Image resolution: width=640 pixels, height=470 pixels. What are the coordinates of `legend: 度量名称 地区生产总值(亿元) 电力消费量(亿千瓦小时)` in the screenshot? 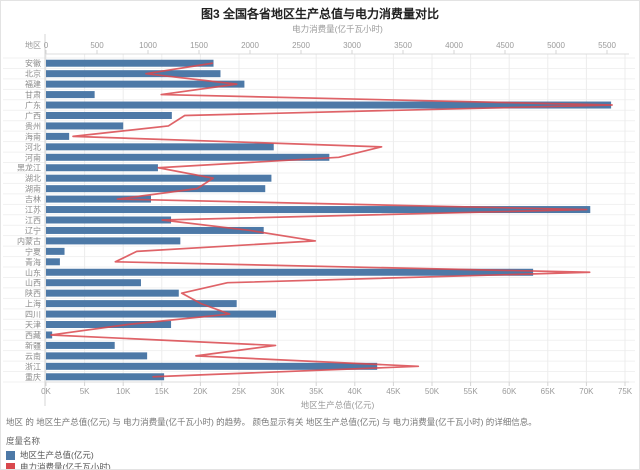 It's located at (58, 452).